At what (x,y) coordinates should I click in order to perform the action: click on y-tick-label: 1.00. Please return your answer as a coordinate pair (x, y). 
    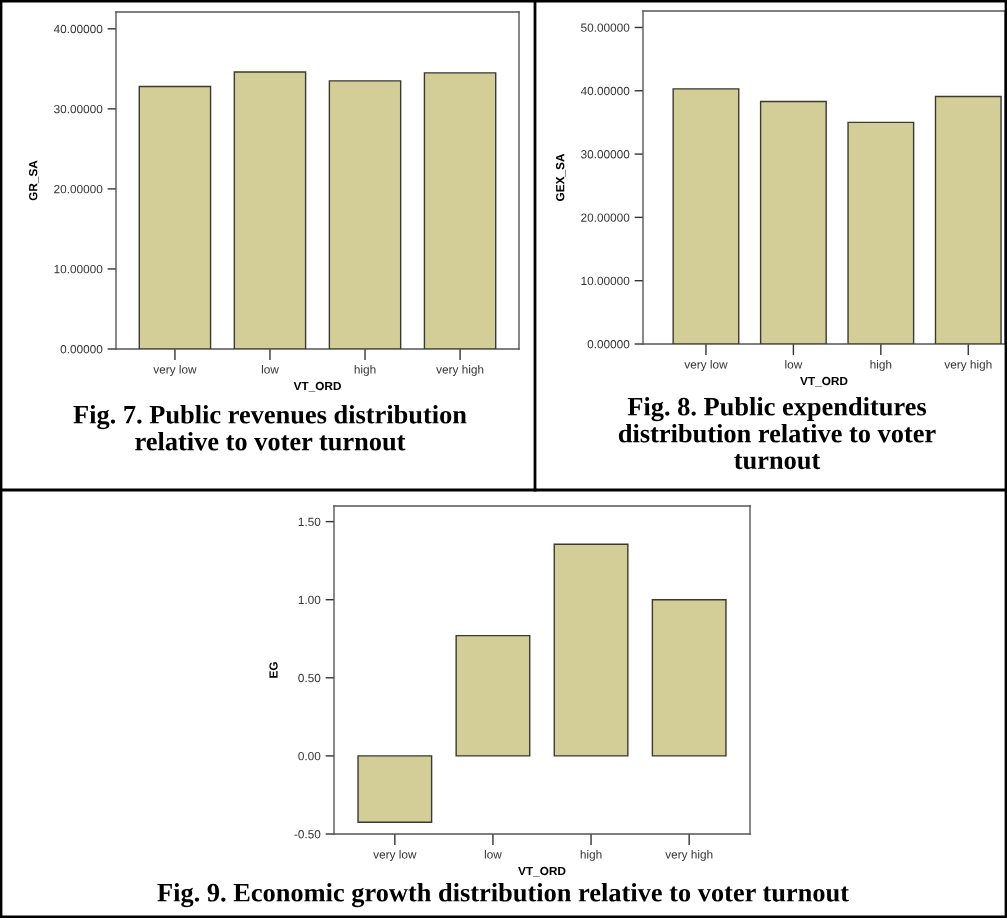
    Looking at the image, I should click on (309, 600).